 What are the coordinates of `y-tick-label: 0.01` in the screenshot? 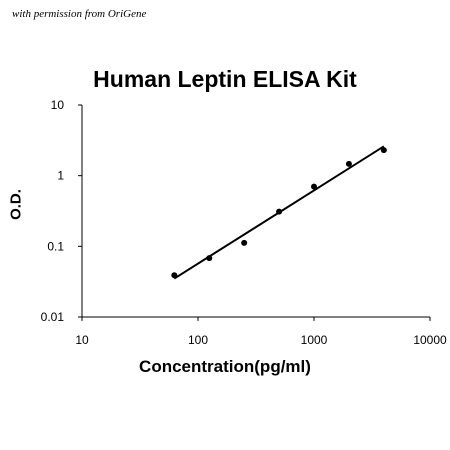 It's located at (53, 317).